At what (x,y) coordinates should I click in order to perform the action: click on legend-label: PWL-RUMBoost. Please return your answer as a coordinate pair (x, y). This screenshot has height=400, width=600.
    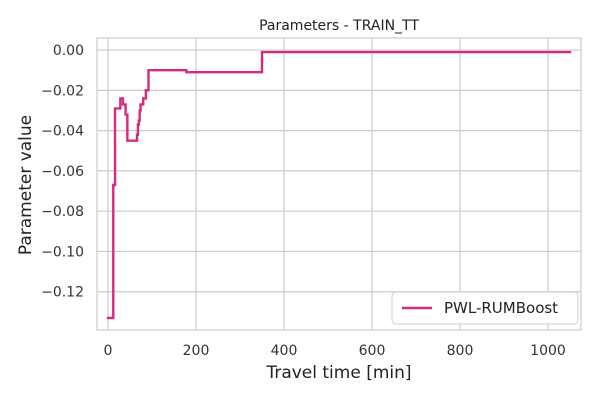
    Looking at the image, I should click on (501, 308).